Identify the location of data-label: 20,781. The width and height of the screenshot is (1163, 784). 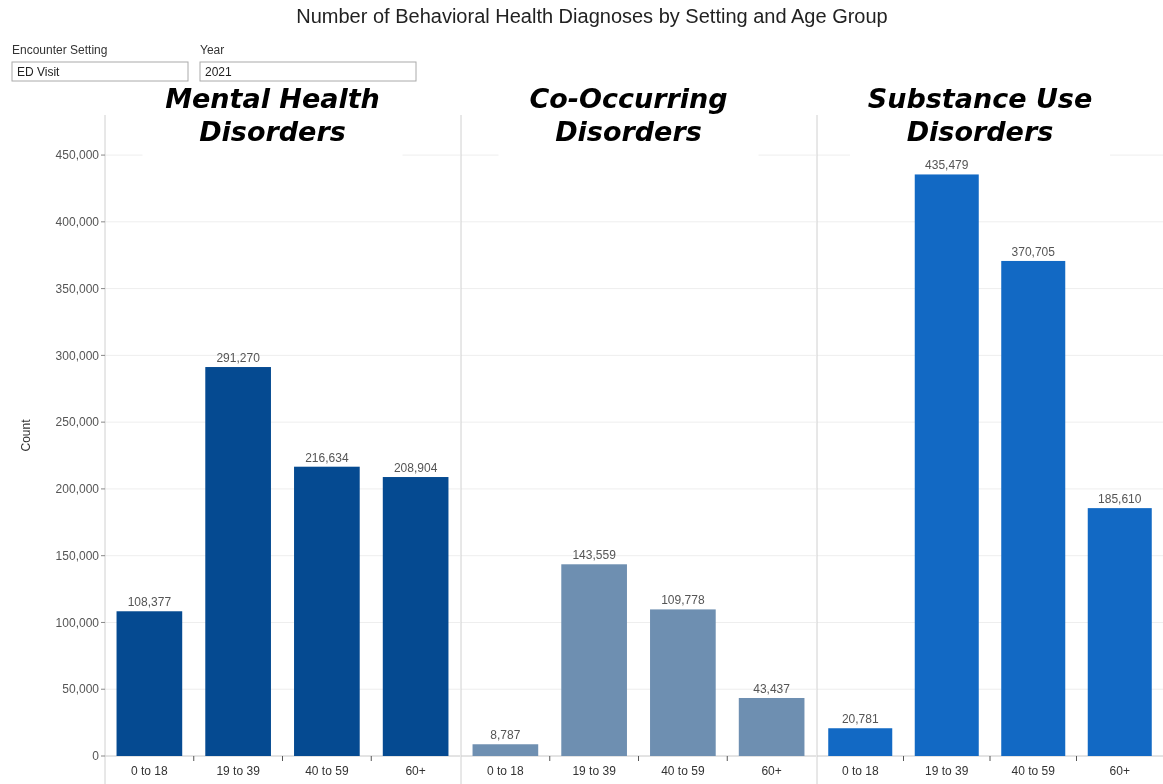
(860, 719).